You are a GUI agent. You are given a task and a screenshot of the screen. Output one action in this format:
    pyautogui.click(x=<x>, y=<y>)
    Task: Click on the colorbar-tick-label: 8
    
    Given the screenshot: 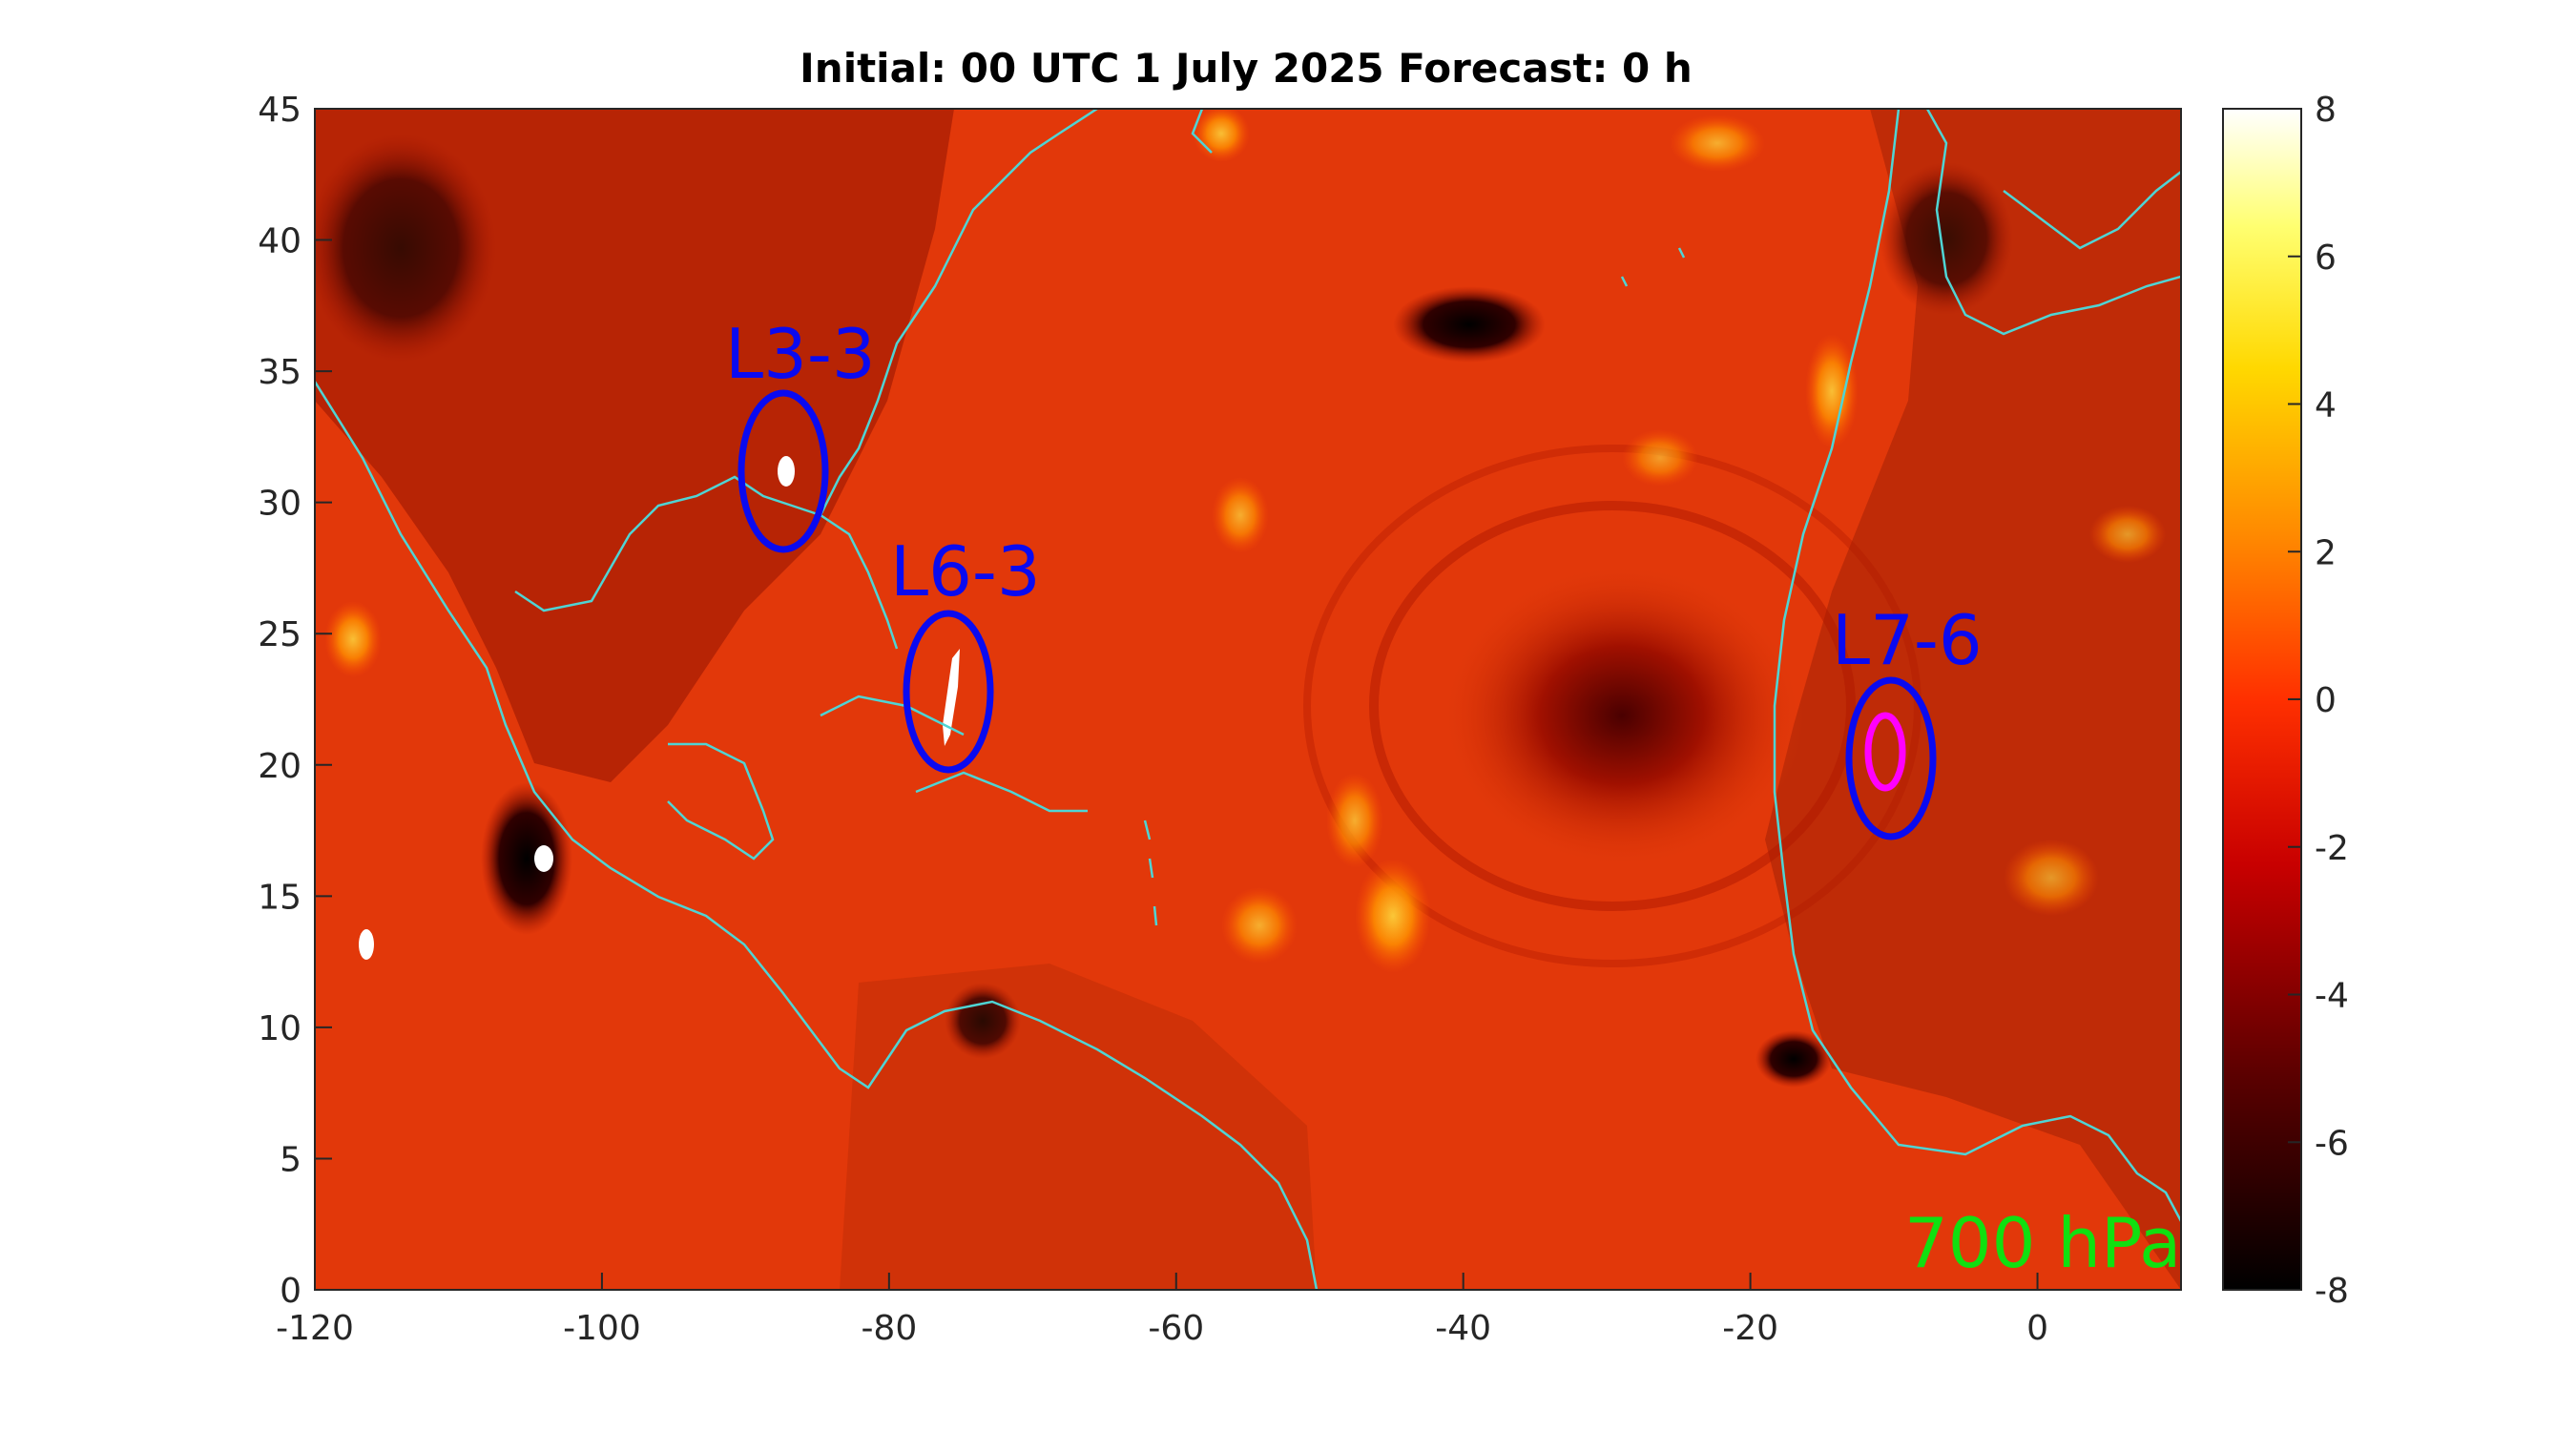 What is the action you would take?
    pyautogui.click(x=2326, y=110)
    